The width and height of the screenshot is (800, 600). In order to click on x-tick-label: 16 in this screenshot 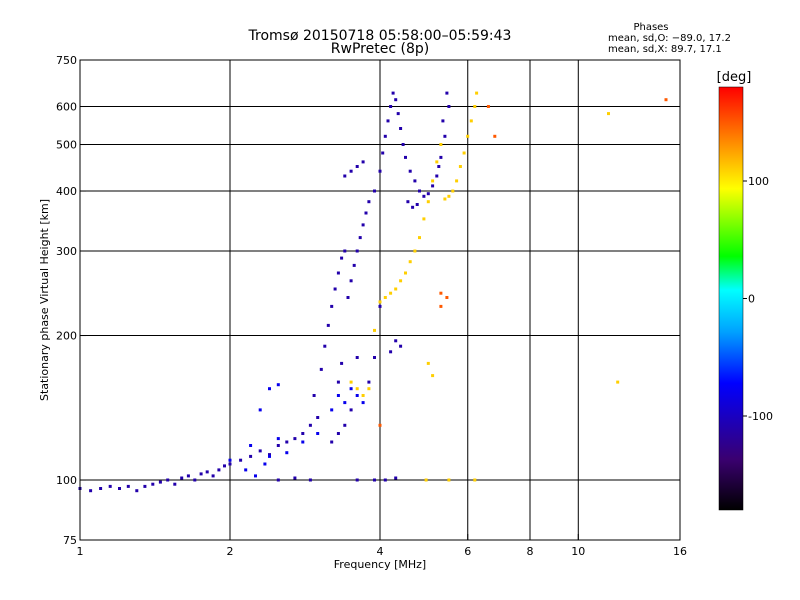, I will do `click(680, 551)`.